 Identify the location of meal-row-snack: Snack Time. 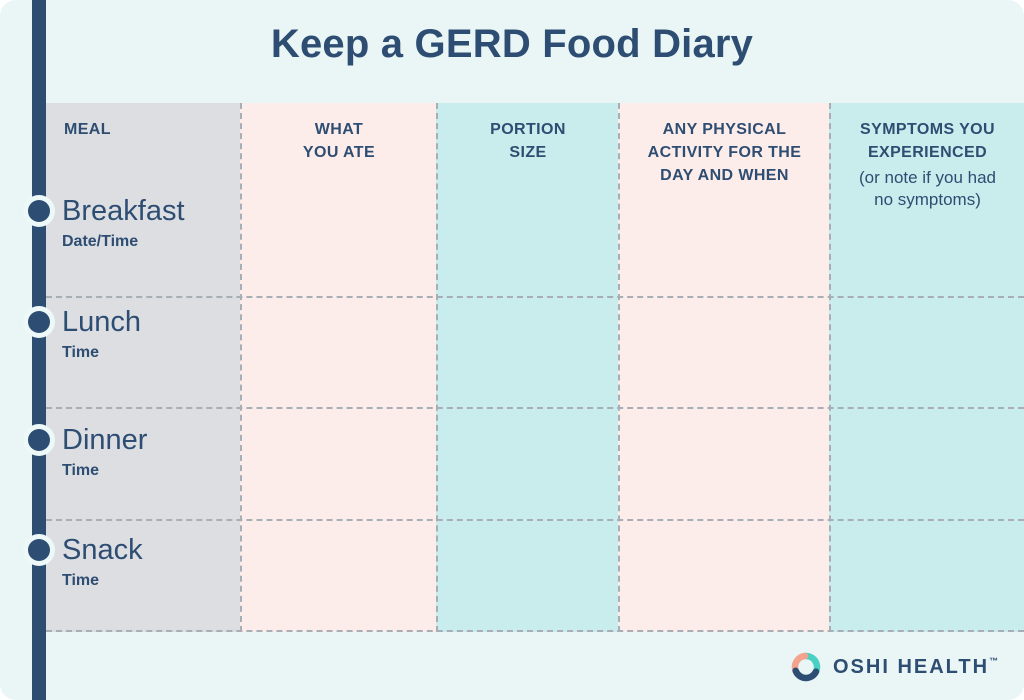
(102, 561).